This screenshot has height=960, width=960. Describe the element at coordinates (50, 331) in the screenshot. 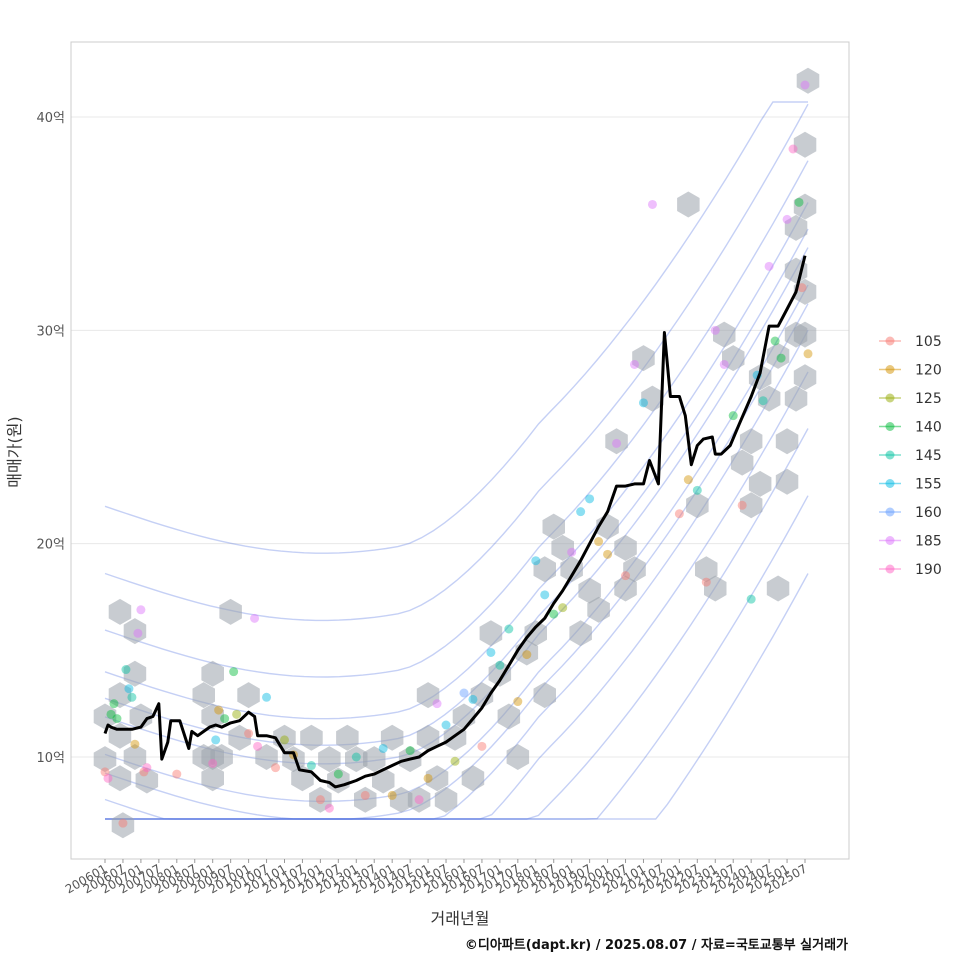

I see `y-tick-label: 30억` at that location.